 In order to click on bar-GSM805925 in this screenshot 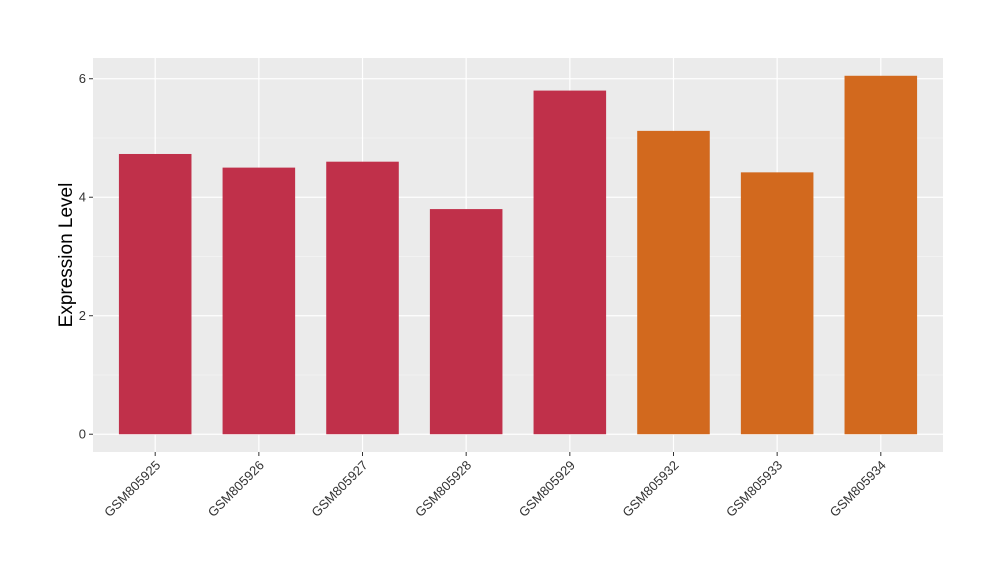, I will do `click(155, 294)`.